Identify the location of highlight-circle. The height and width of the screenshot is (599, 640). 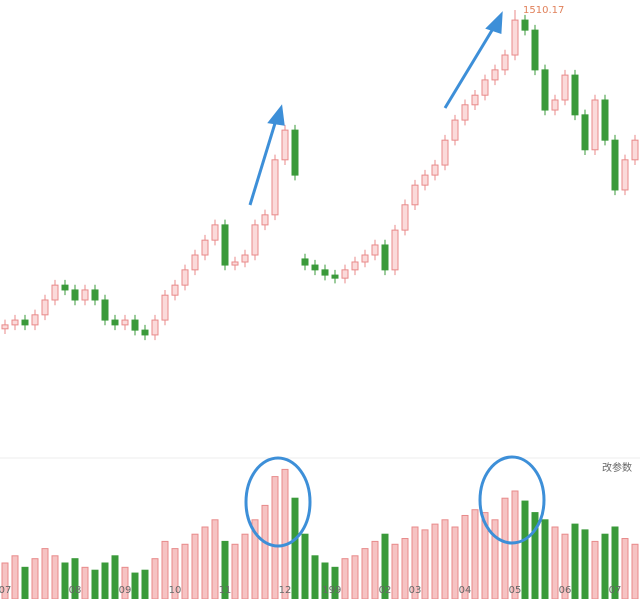
(512, 500).